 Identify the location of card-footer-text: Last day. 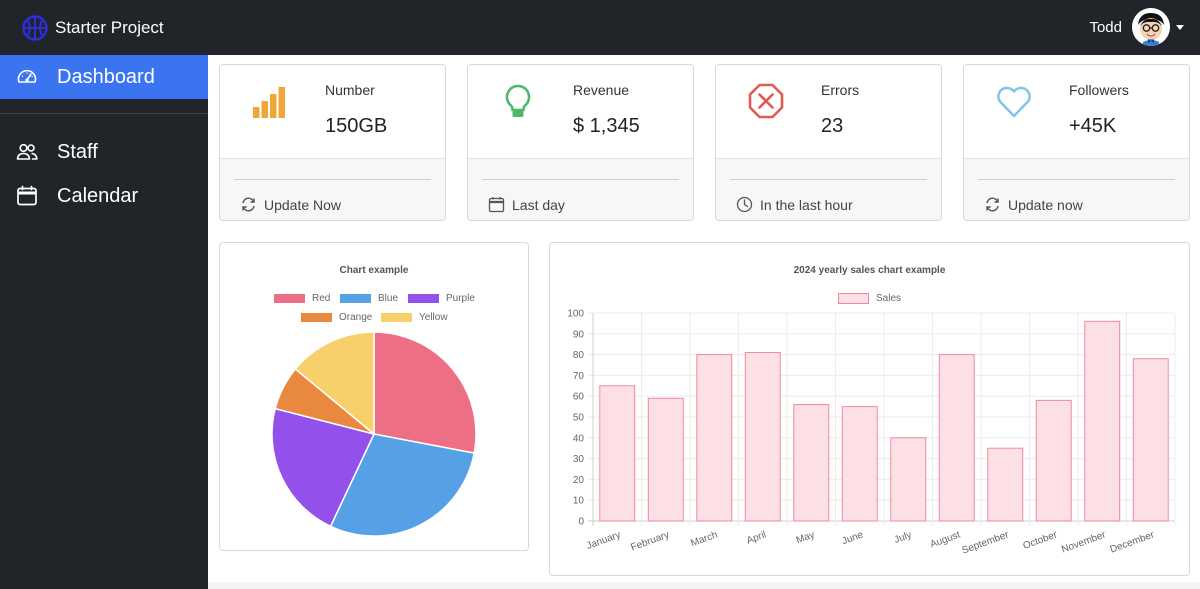
(538, 204).